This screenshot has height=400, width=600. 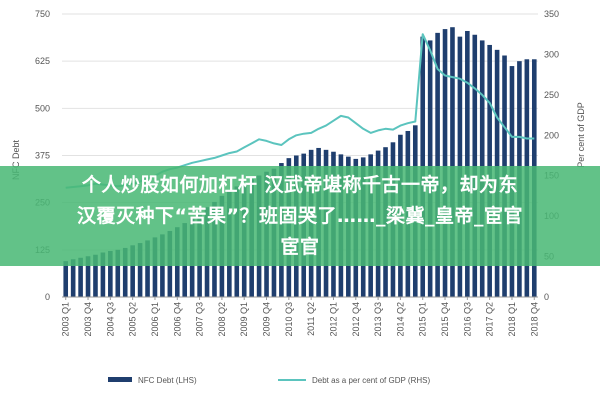 What do you see at coordinates (467, 319) in the screenshot?
I see `x-tick-label: 2016 Q3` at bounding box center [467, 319].